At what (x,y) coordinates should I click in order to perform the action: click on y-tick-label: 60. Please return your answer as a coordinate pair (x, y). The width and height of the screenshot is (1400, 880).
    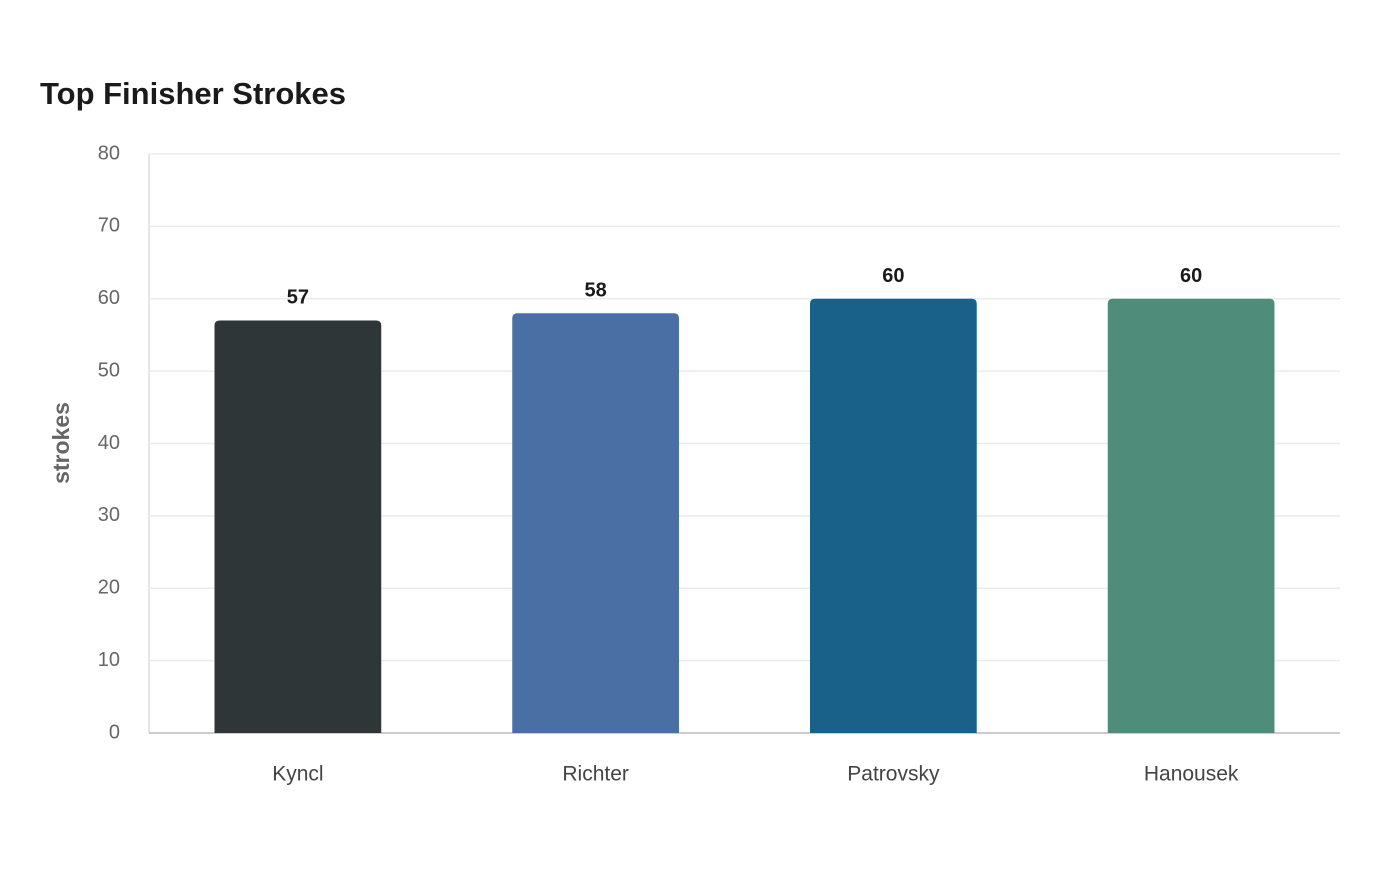
    Looking at the image, I should click on (109, 298).